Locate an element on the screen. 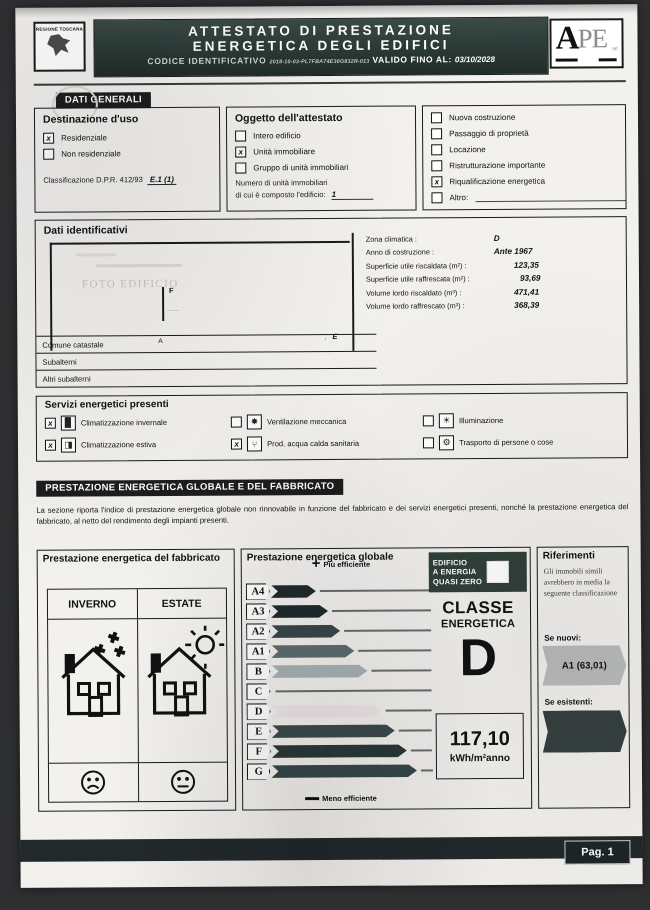 The height and width of the screenshot is (910, 650). service-acqua-calda-sanitaria: x ⑂ Prod. acqua calda sanitaria is located at coordinates (295, 444).